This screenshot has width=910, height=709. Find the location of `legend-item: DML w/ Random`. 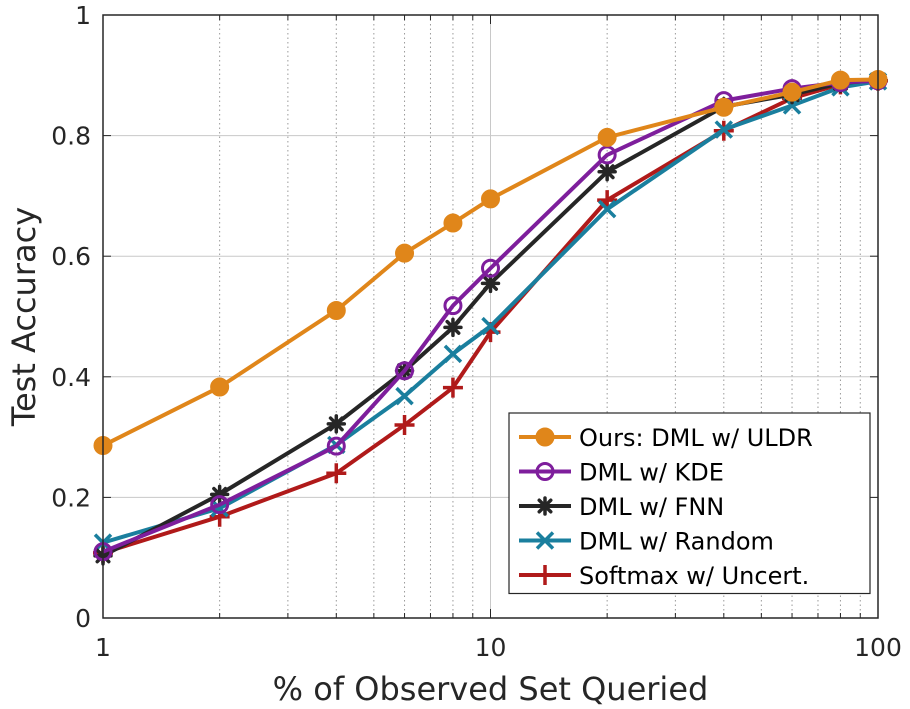

legend-item: DML w/ Random is located at coordinates (646, 542).